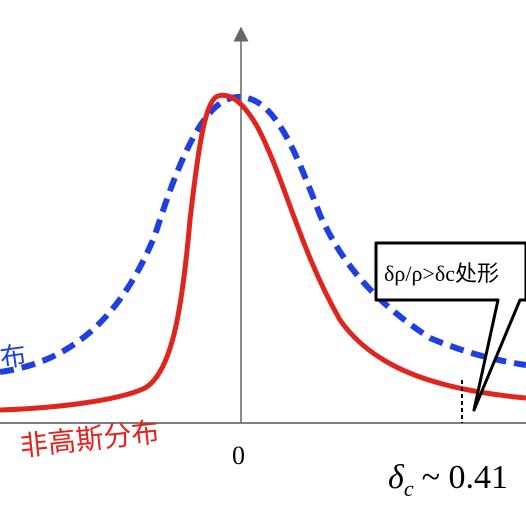 This screenshot has width=526, height=525. What do you see at coordinates (14, 357) in the screenshot?
I see `gaussian-label-fragment: 布` at bounding box center [14, 357].